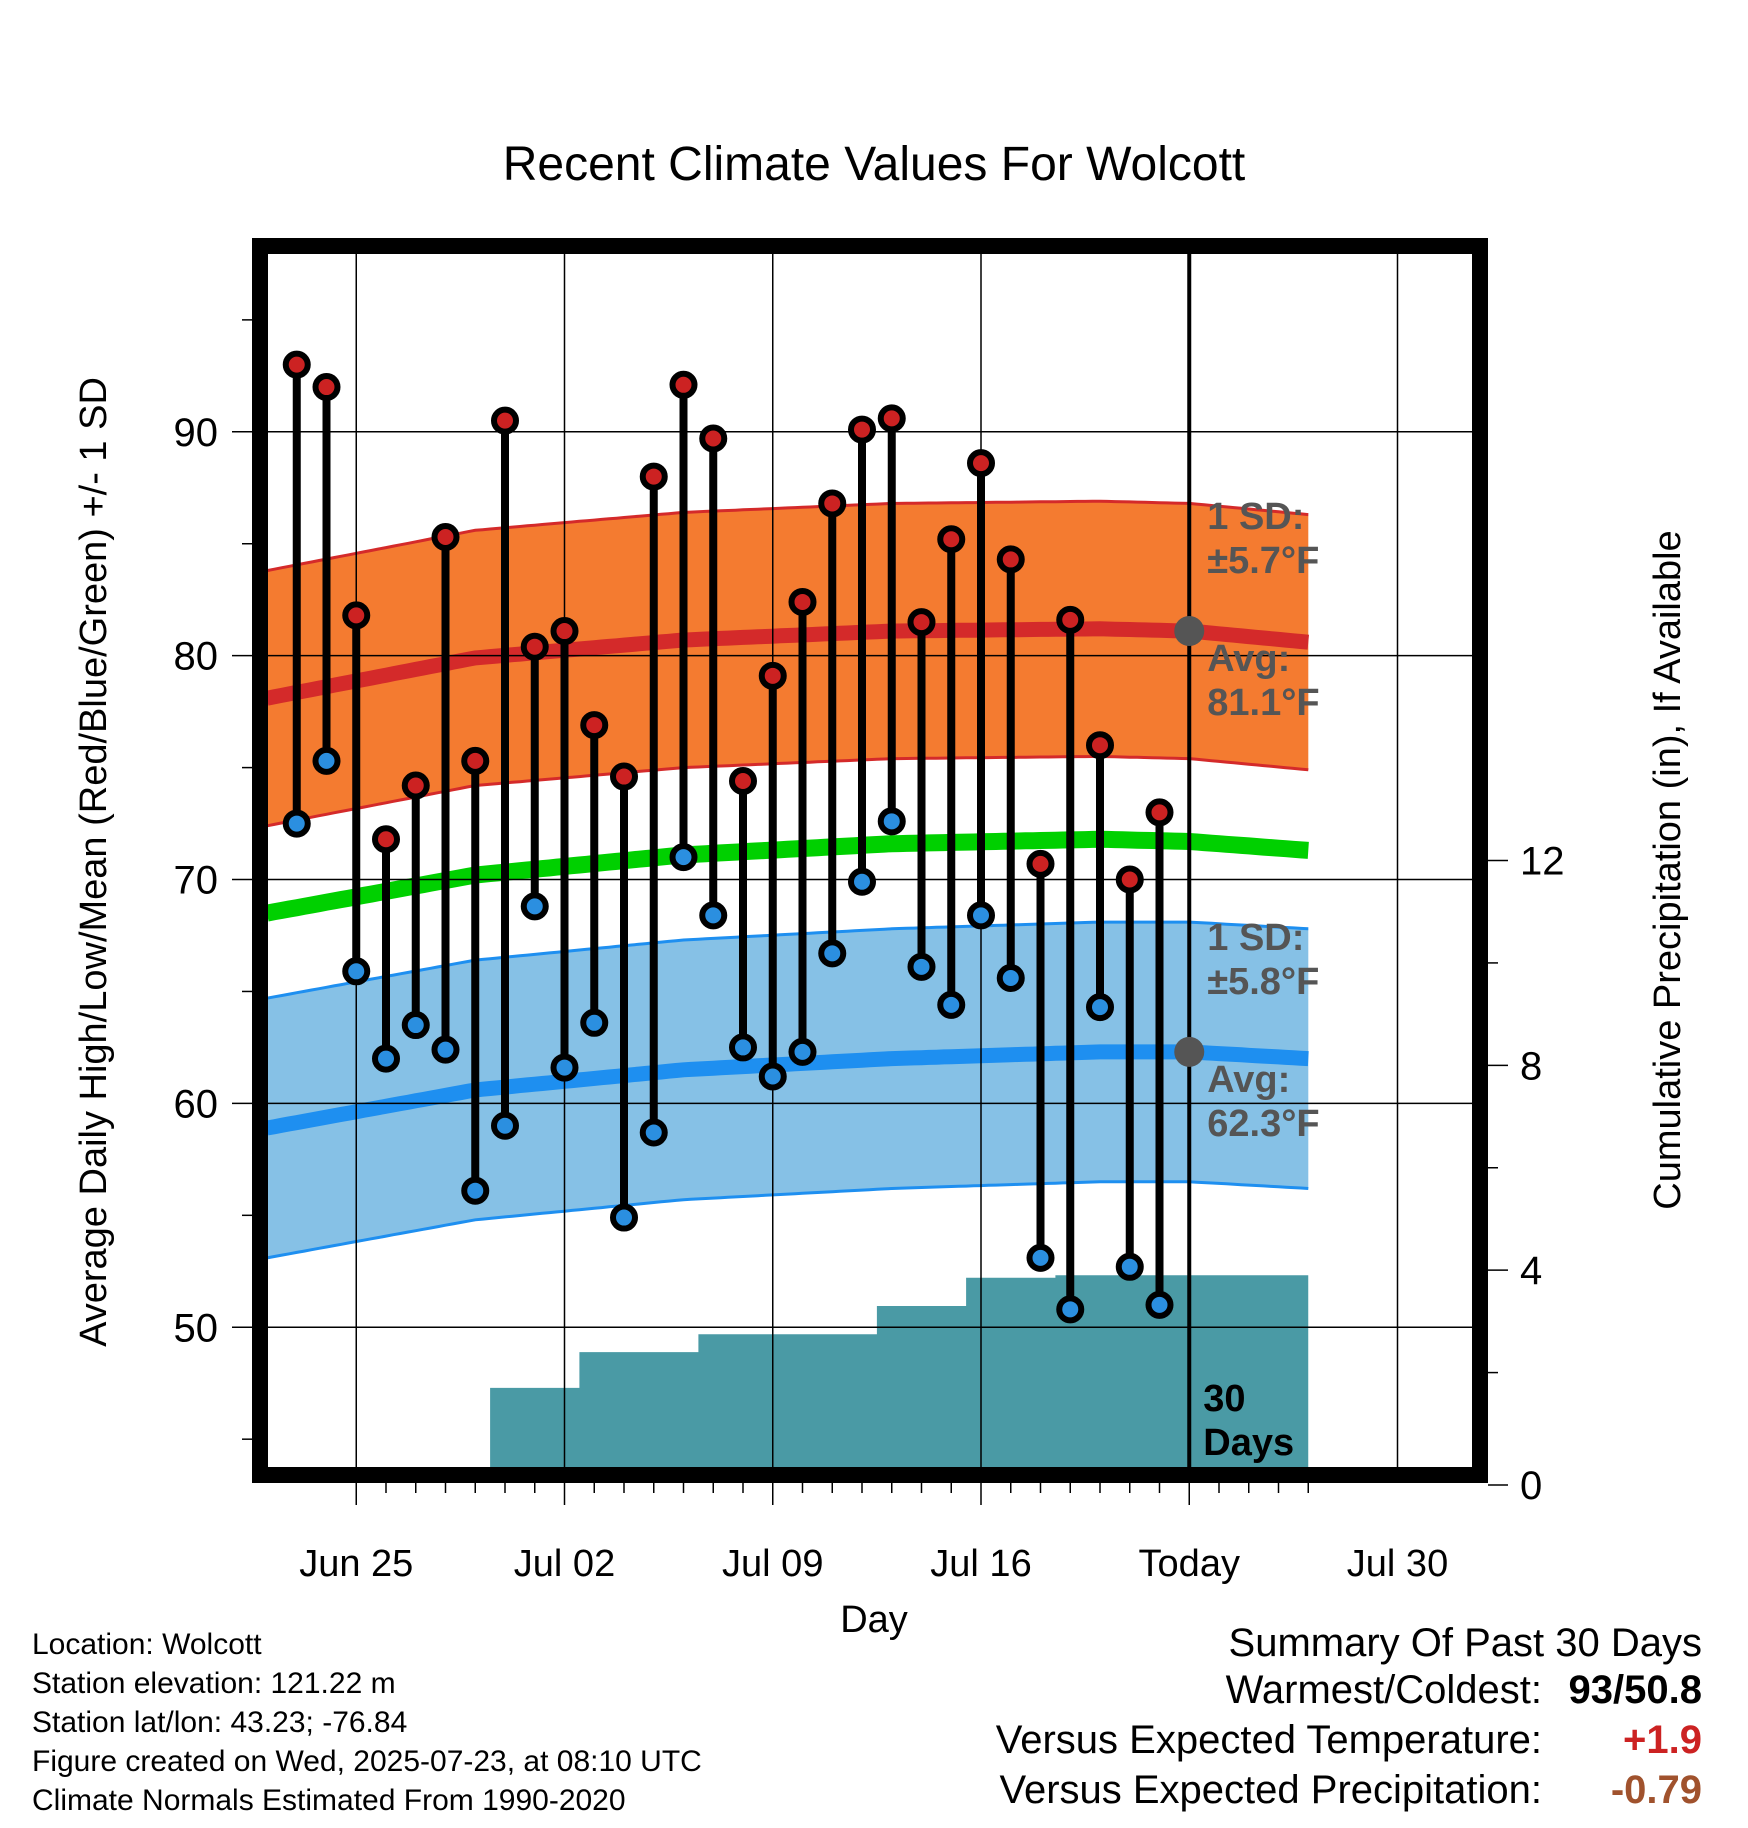 The width and height of the screenshot is (1748, 1828). Describe the element at coordinates (1662, 1740) in the screenshot. I see `temp-value: +1.9` at that location.